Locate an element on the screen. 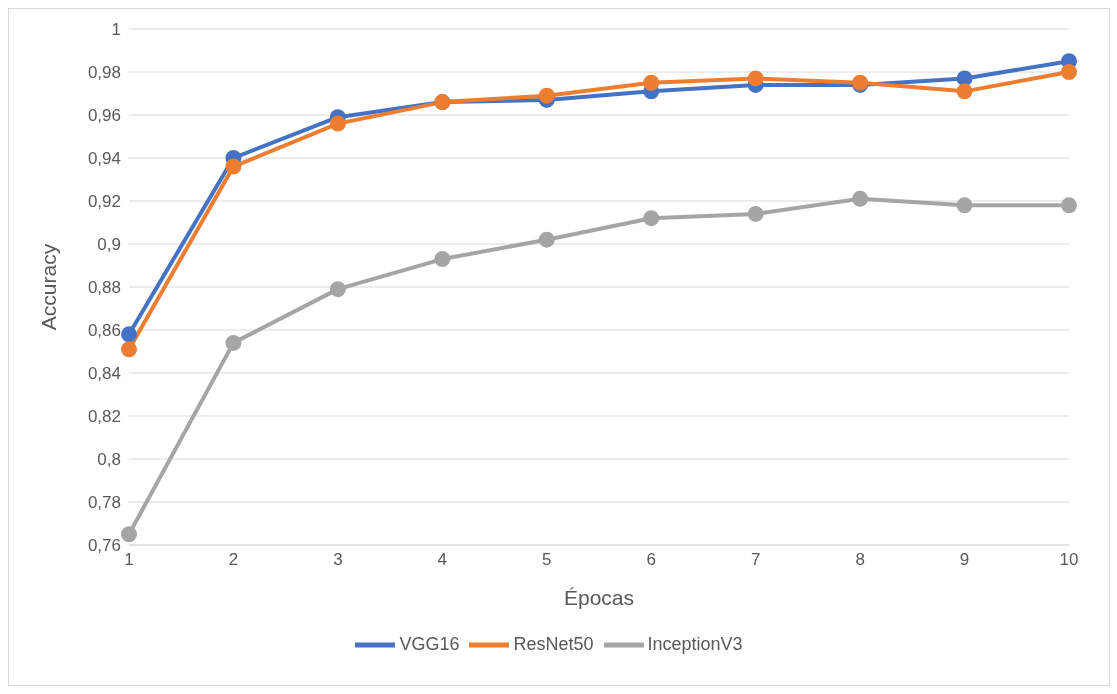 This screenshot has width=1117, height=694. x-tick-label: 5 is located at coordinates (547, 560).